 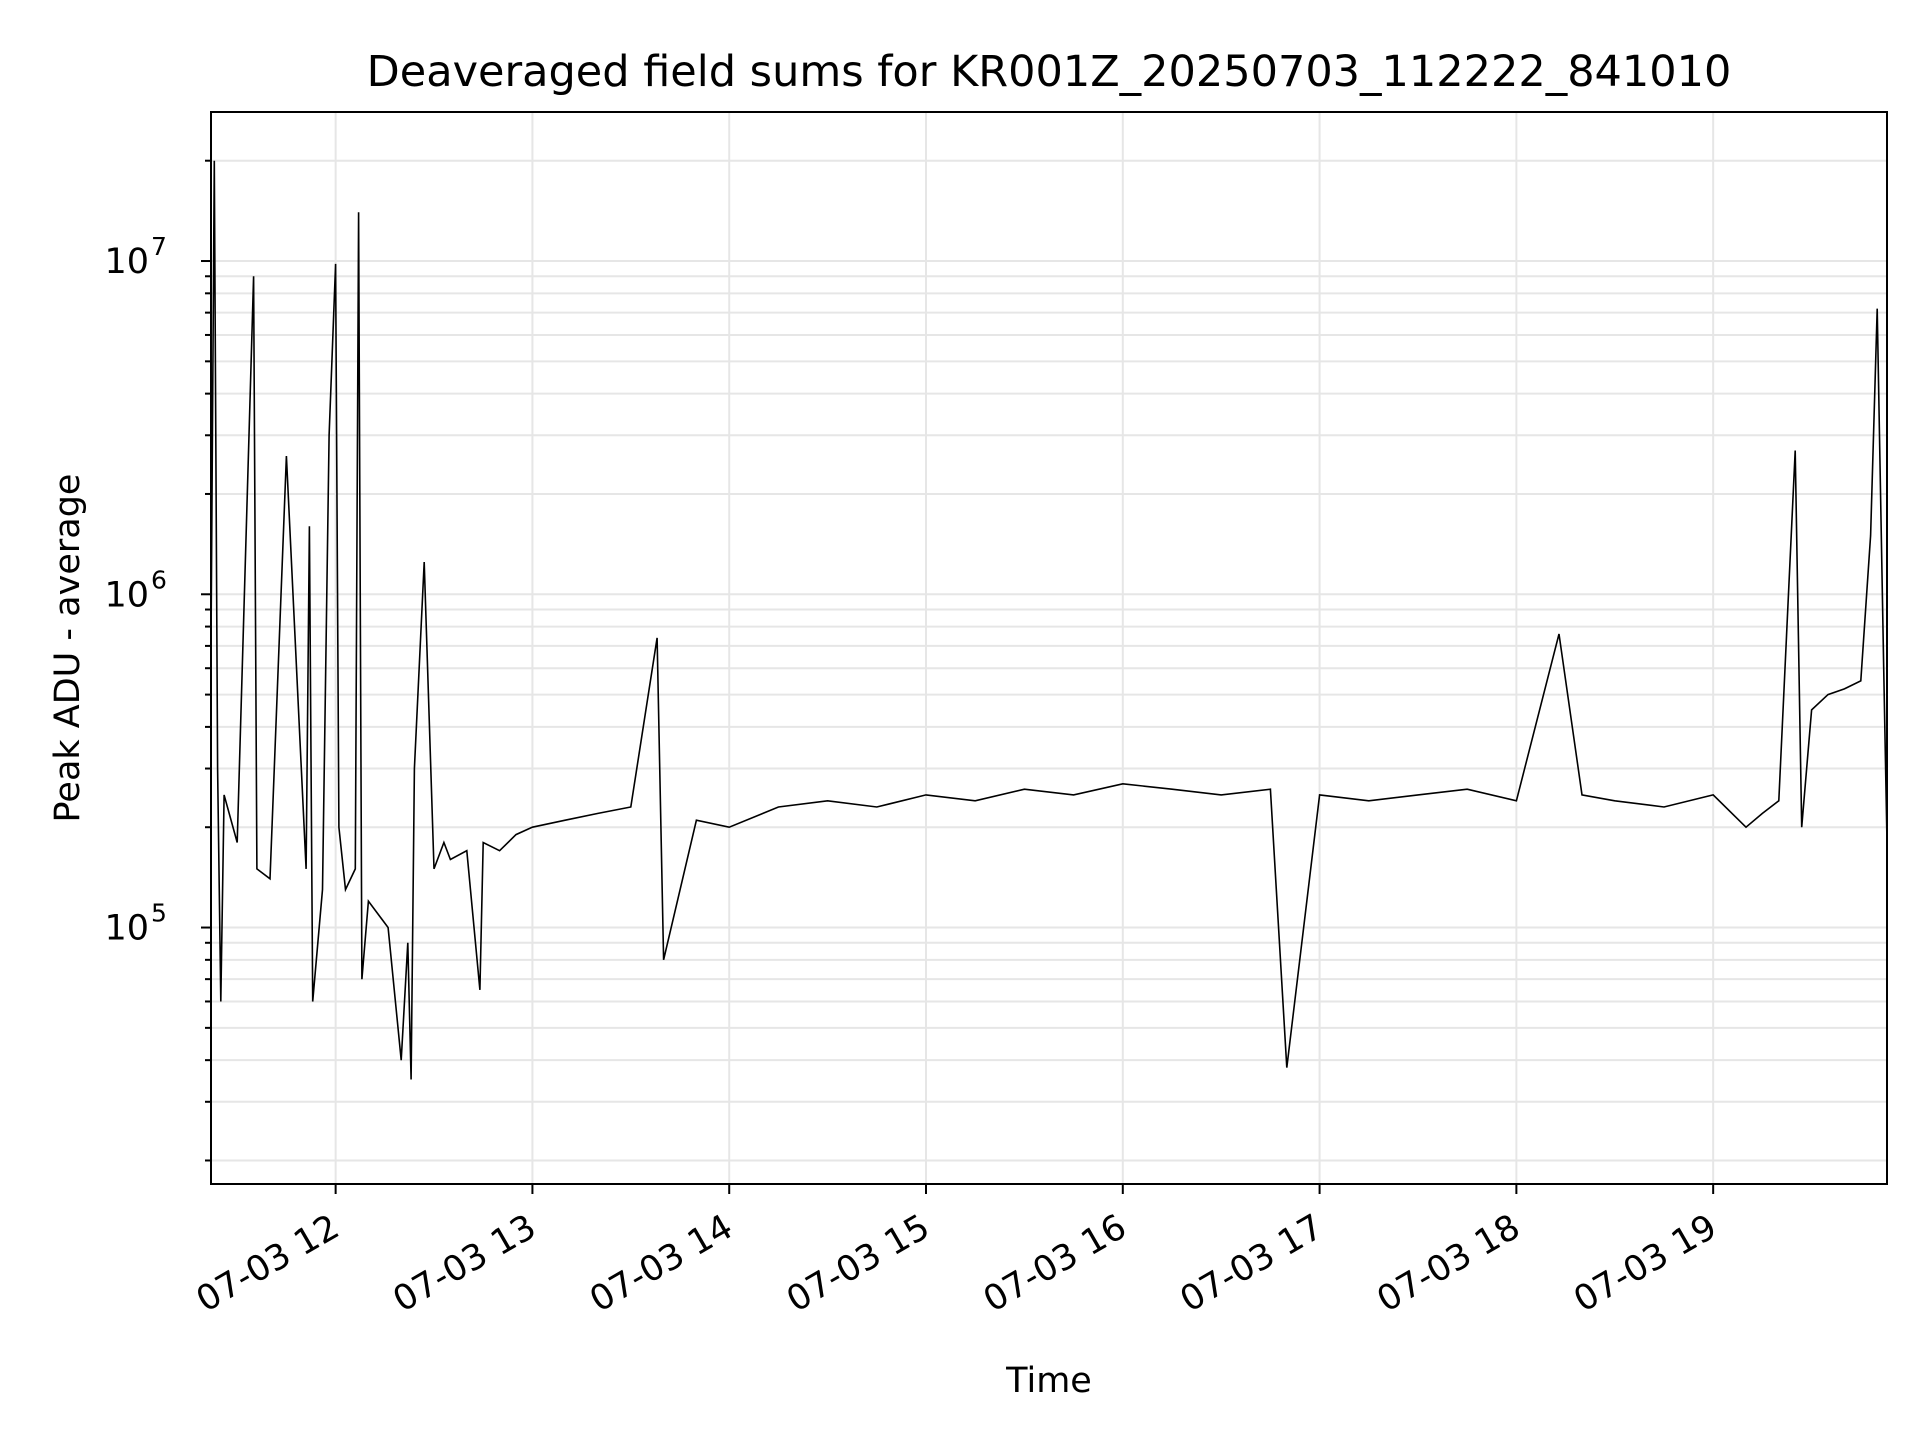 I want to click on y-axis-label: Peak ADU - average, so click(x=68, y=648).